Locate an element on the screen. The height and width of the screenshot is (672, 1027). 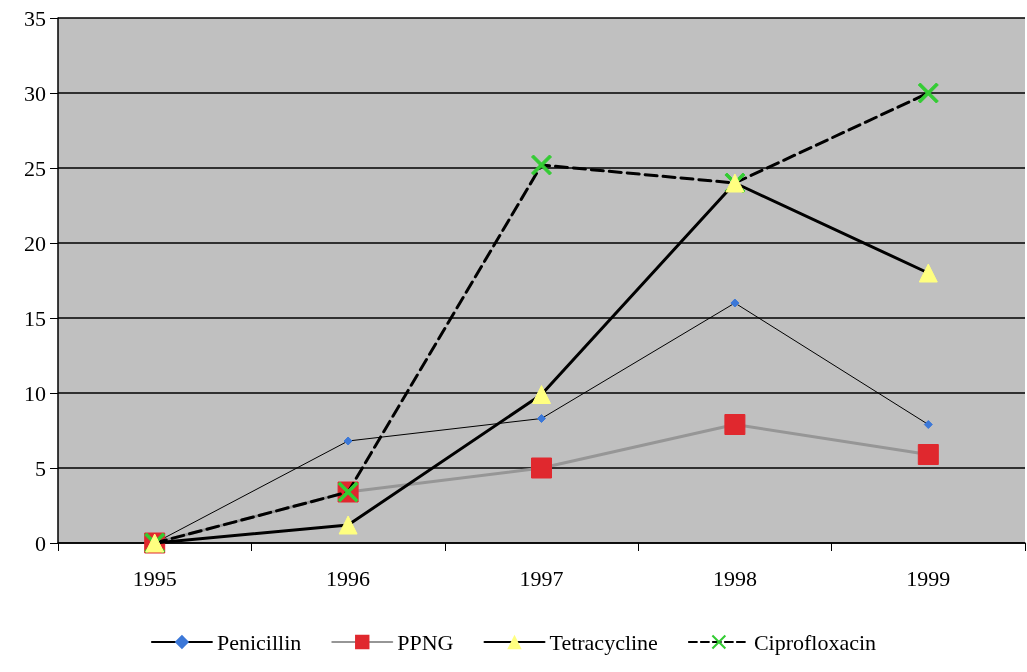
x-tick-label: 1998 is located at coordinates (734, 578).